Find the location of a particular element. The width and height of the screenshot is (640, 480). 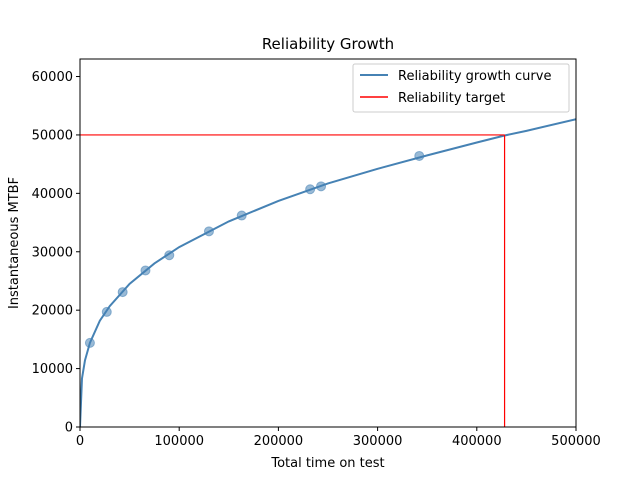

x-tick-label: 0 is located at coordinates (80, 441).